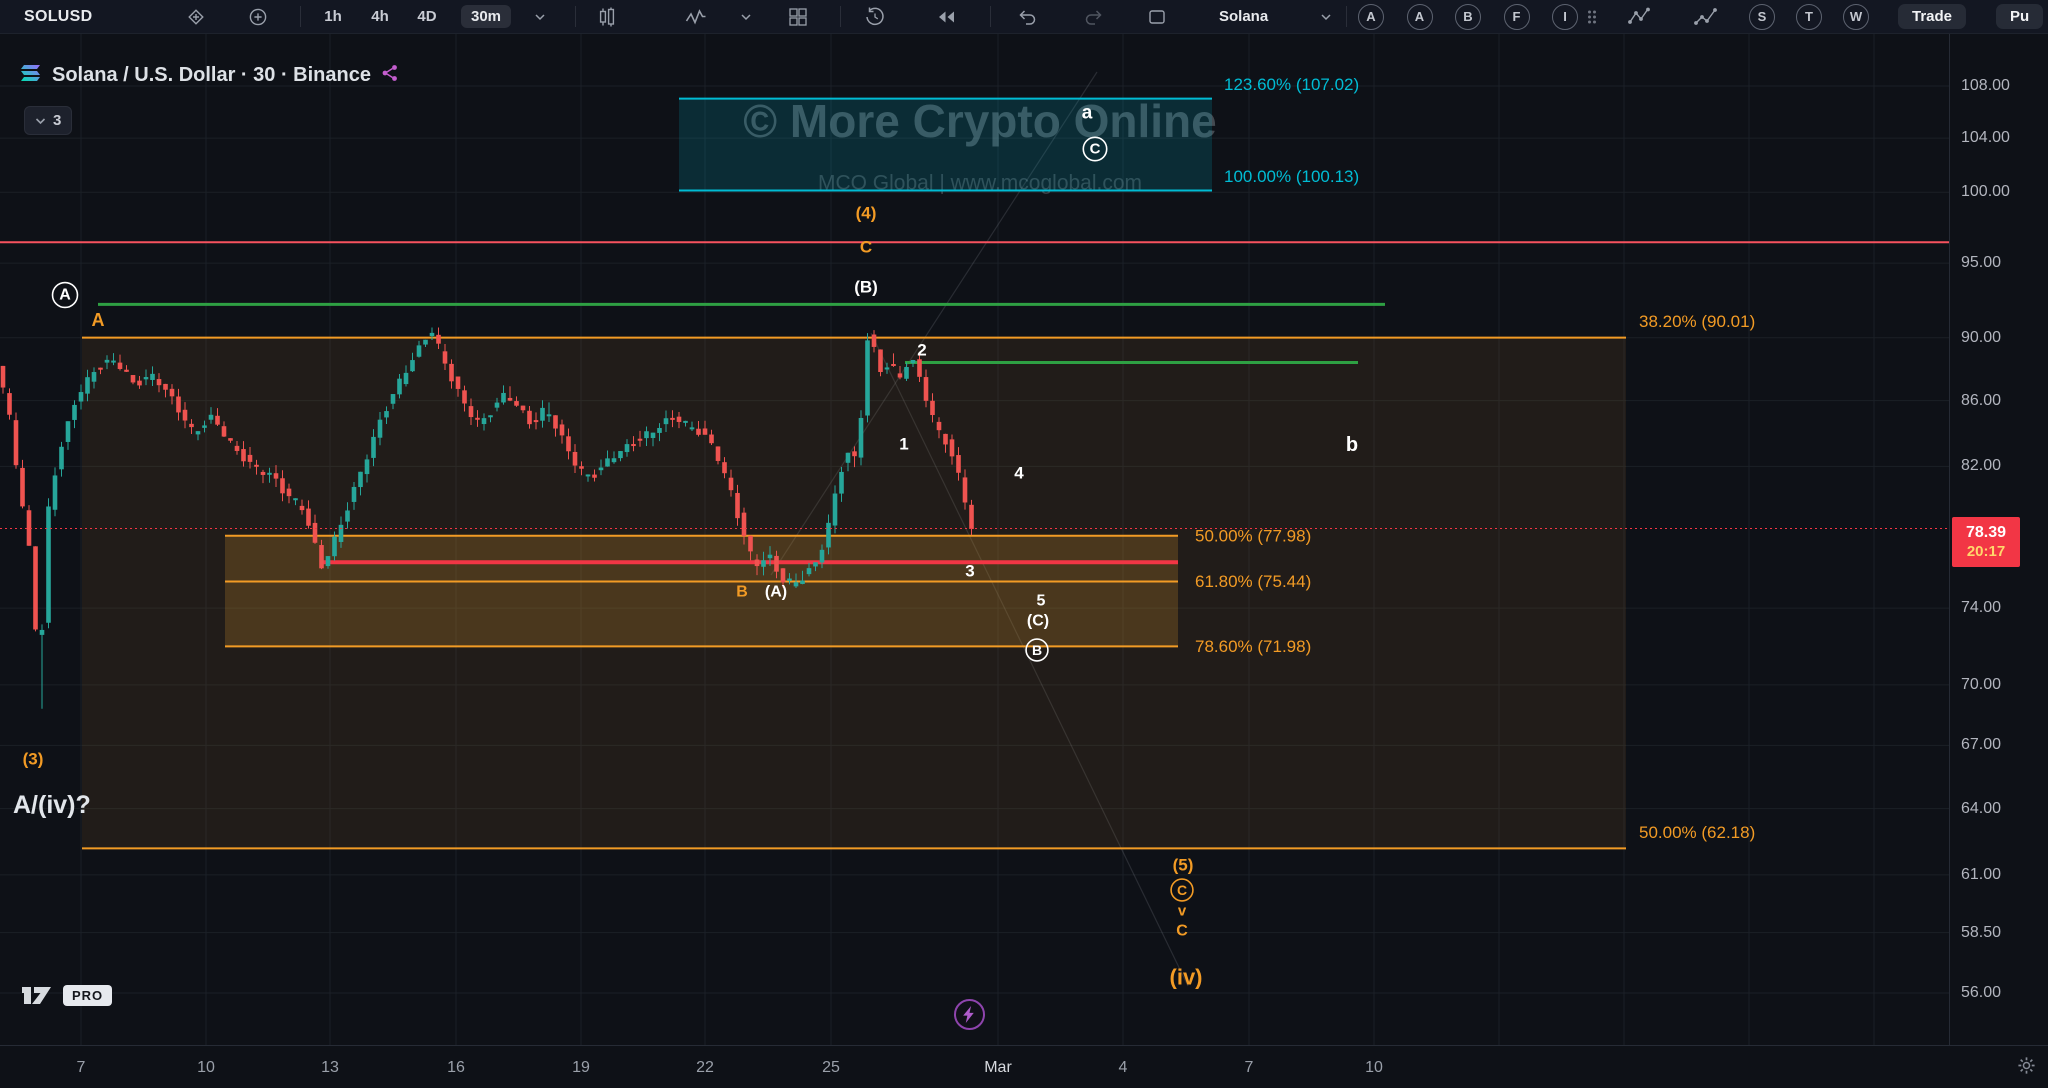 This screenshot has height=1088, width=2048. What do you see at coordinates (1253, 581) in the screenshot?
I see `fib-level-label: 61.80% (75.44)` at bounding box center [1253, 581].